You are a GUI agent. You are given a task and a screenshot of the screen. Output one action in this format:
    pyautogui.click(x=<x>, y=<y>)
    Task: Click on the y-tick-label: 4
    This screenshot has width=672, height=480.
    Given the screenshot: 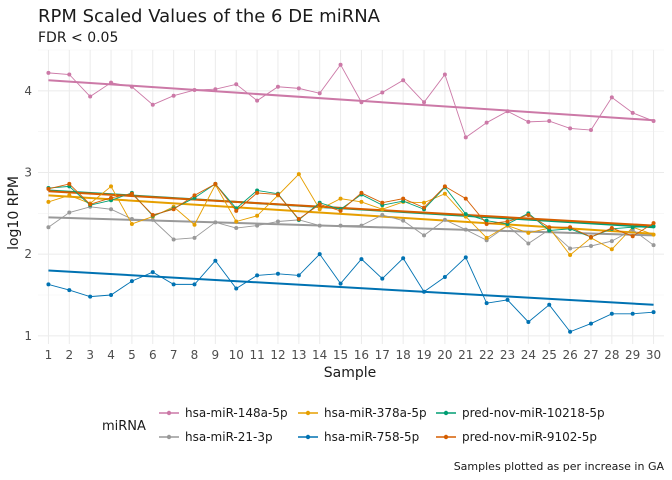 What is the action you would take?
    pyautogui.click(x=28, y=91)
    